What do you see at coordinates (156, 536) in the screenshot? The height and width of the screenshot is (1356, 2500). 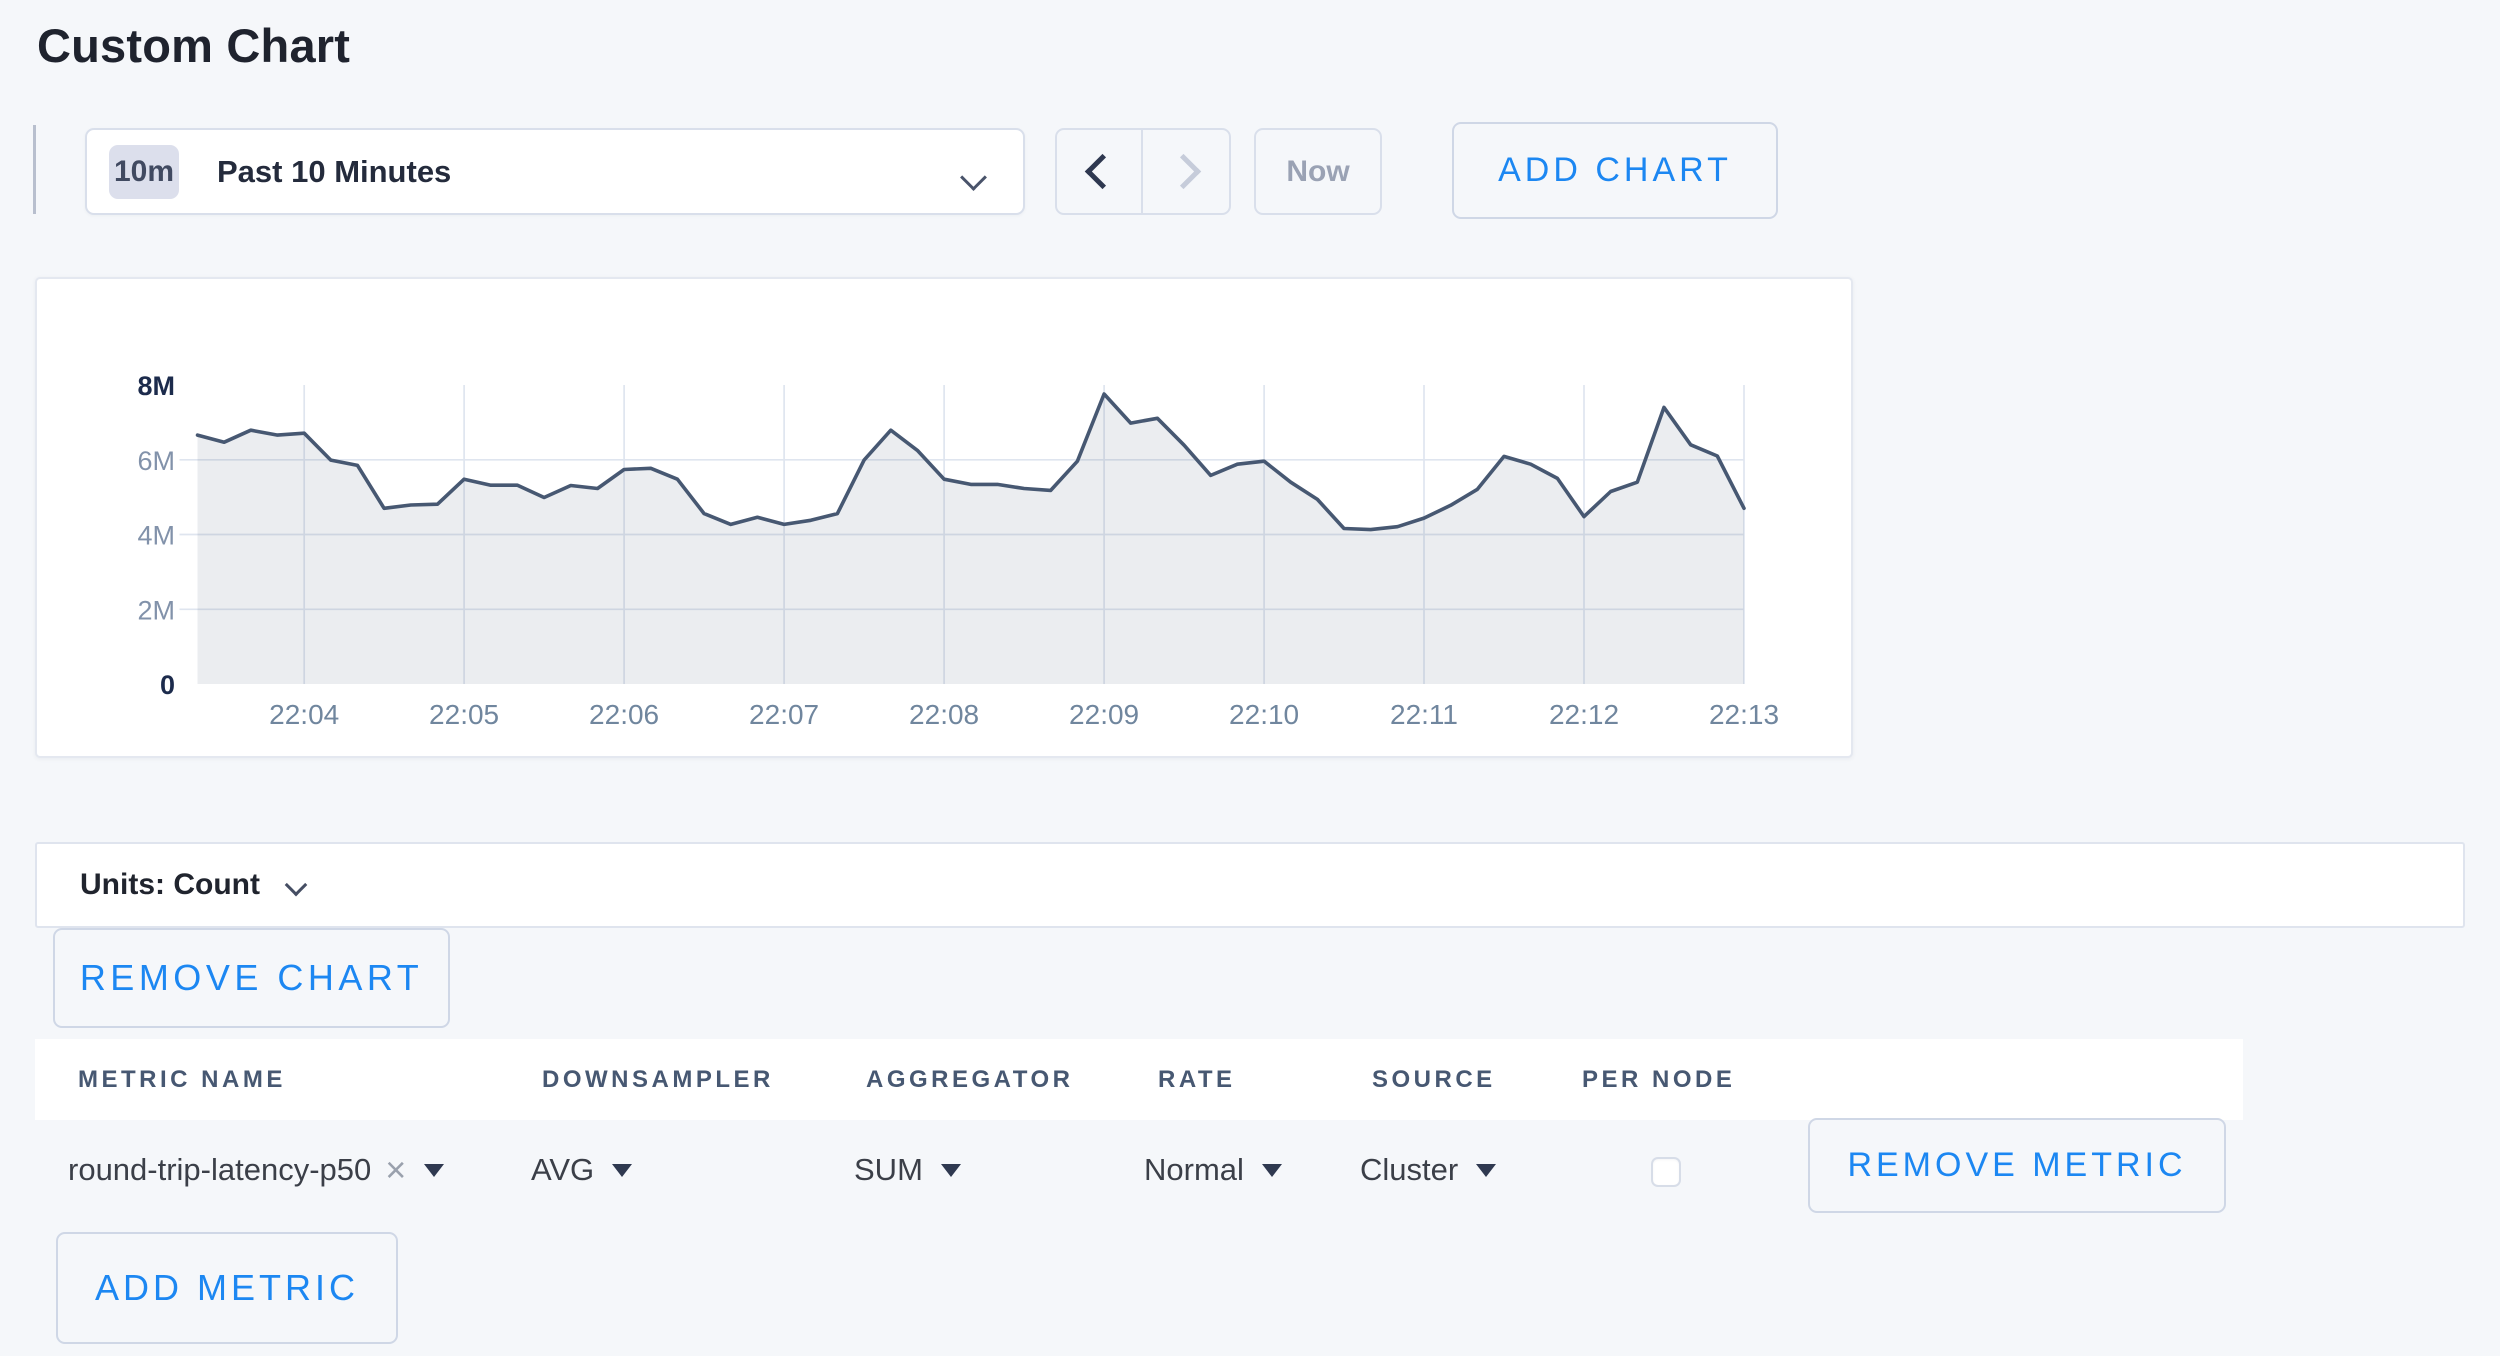 I see `svg-text: 4M` at bounding box center [156, 536].